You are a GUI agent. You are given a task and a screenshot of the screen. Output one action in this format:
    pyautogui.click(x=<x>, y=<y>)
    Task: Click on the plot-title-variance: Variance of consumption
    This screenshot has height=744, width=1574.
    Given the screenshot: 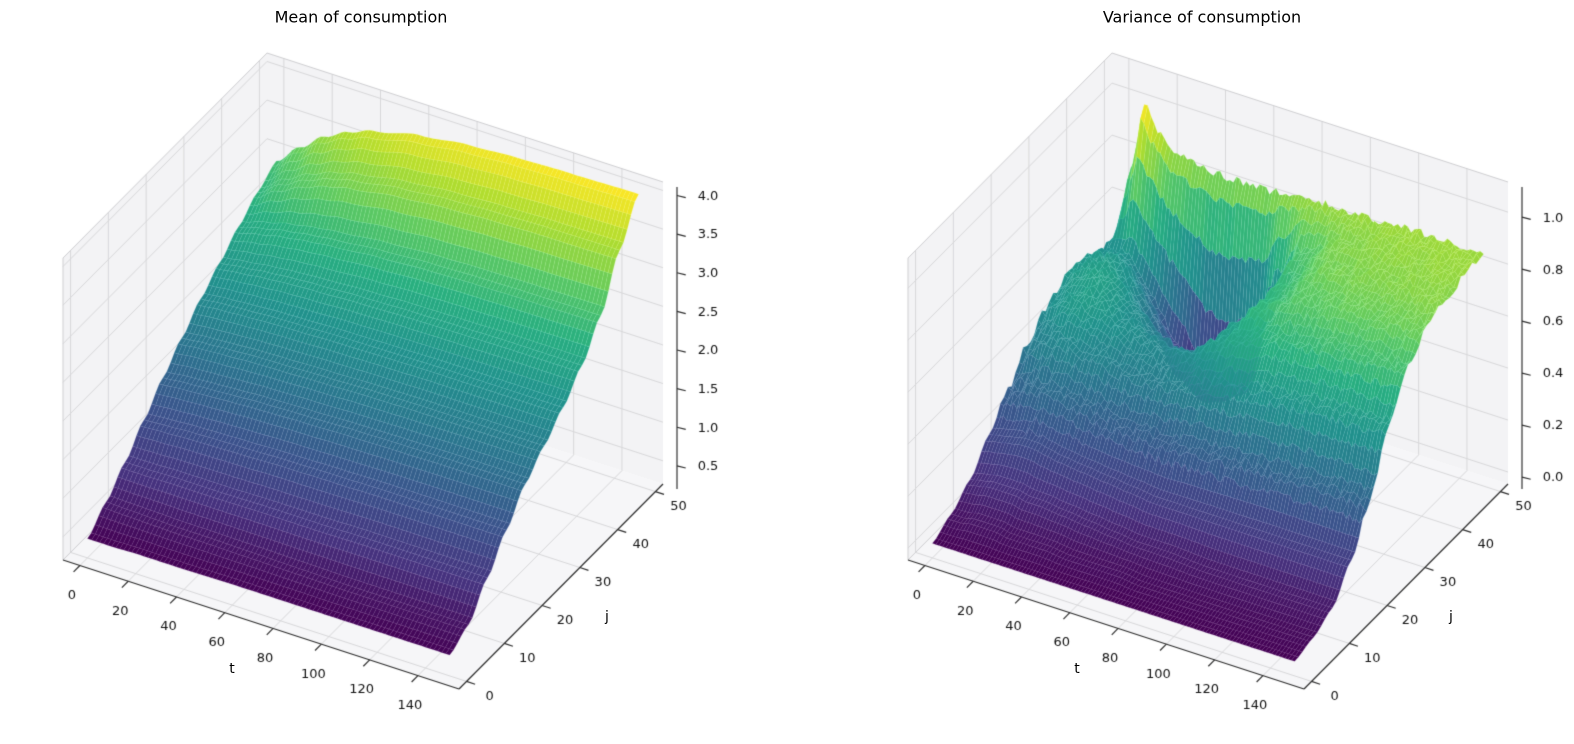 What is the action you would take?
    pyautogui.click(x=1202, y=17)
    